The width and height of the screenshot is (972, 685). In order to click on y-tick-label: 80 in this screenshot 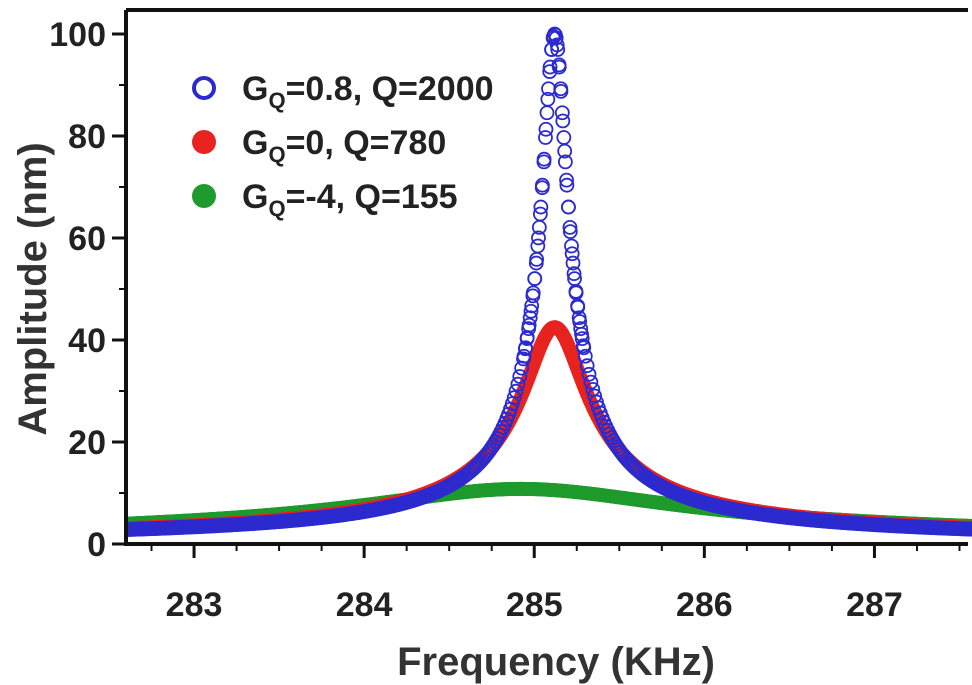, I will do `click(87, 137)`.